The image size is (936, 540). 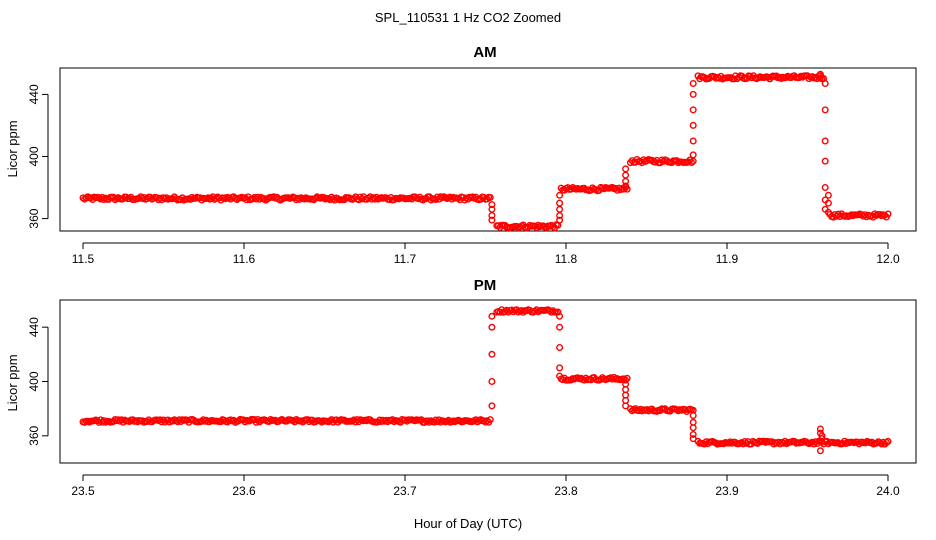 What do you see at coordinates (34, 94) in the screenshot?
I see `panel-am-y-tick-label: 440` at bounding box center [34, 94].